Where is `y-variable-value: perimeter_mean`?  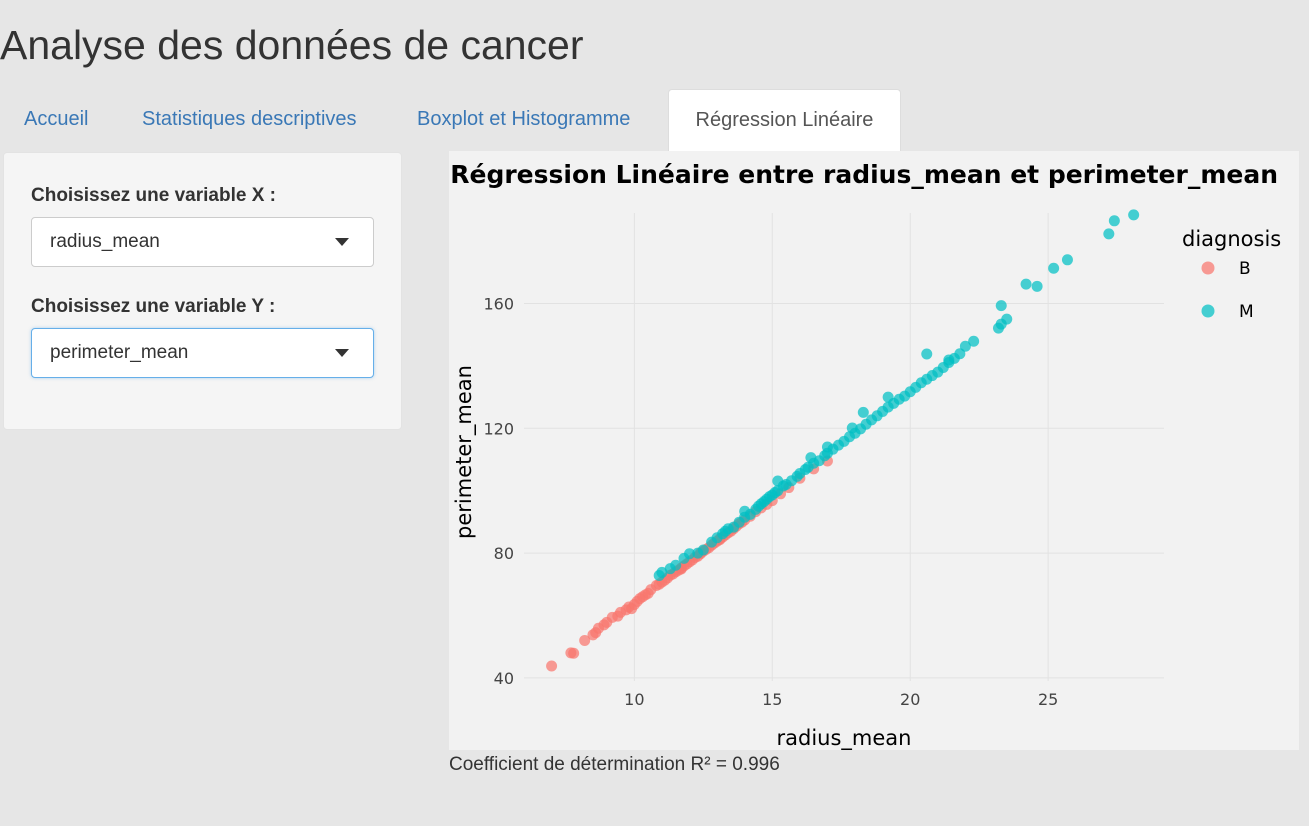 y-variable-value: perimeter_mean is located at coordinates (119, 352).